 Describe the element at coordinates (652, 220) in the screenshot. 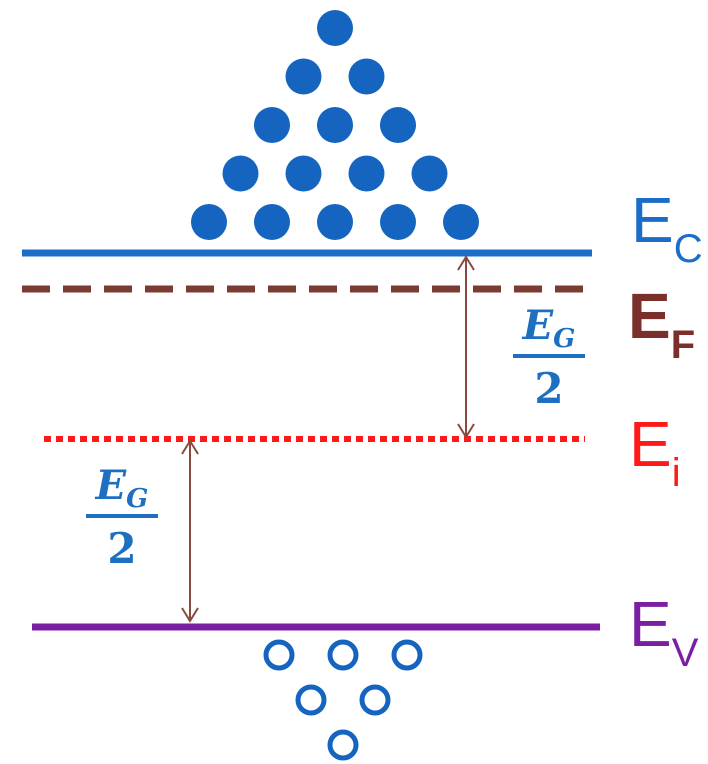

I see `conduction-band-symbol: E` at that location.